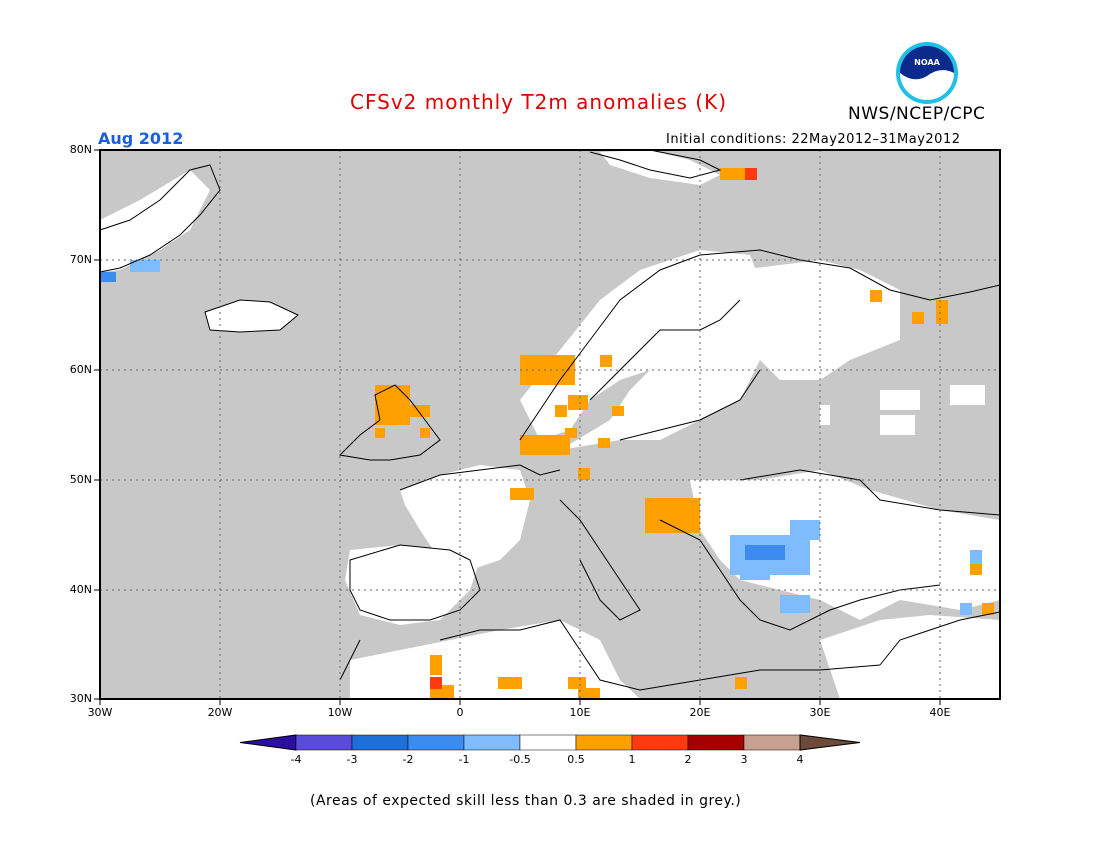  What do you see at coordinates (220, 712) in the screenshot?
I see `lon-label: 20W` at bounding box center [220, 712].